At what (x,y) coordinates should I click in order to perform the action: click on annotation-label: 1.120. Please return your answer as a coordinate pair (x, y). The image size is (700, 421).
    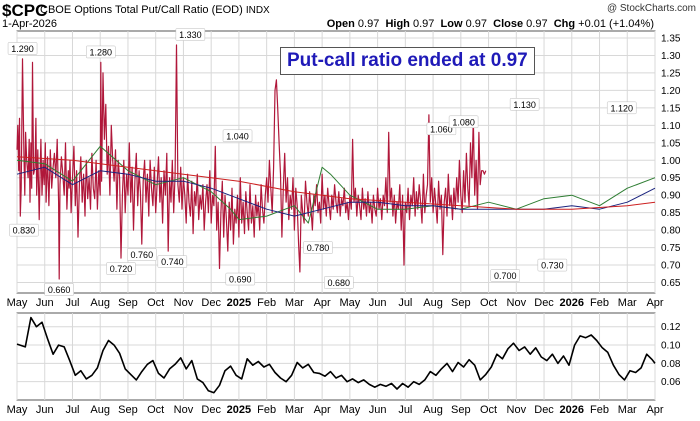
    Looking at the image, I should click on (621, 108).